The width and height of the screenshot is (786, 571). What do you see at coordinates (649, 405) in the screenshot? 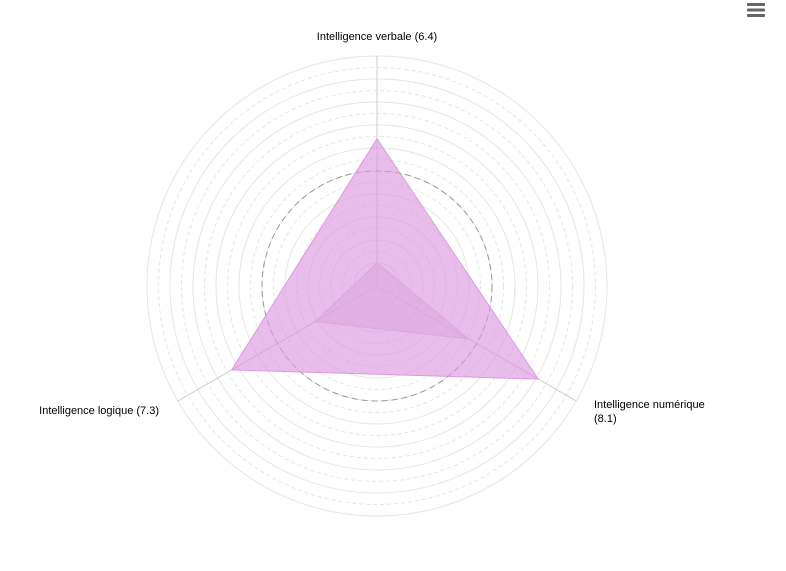
I see `axis-label-numerique-line-1: Intelligence numérique` at bounding box center [649, 405].